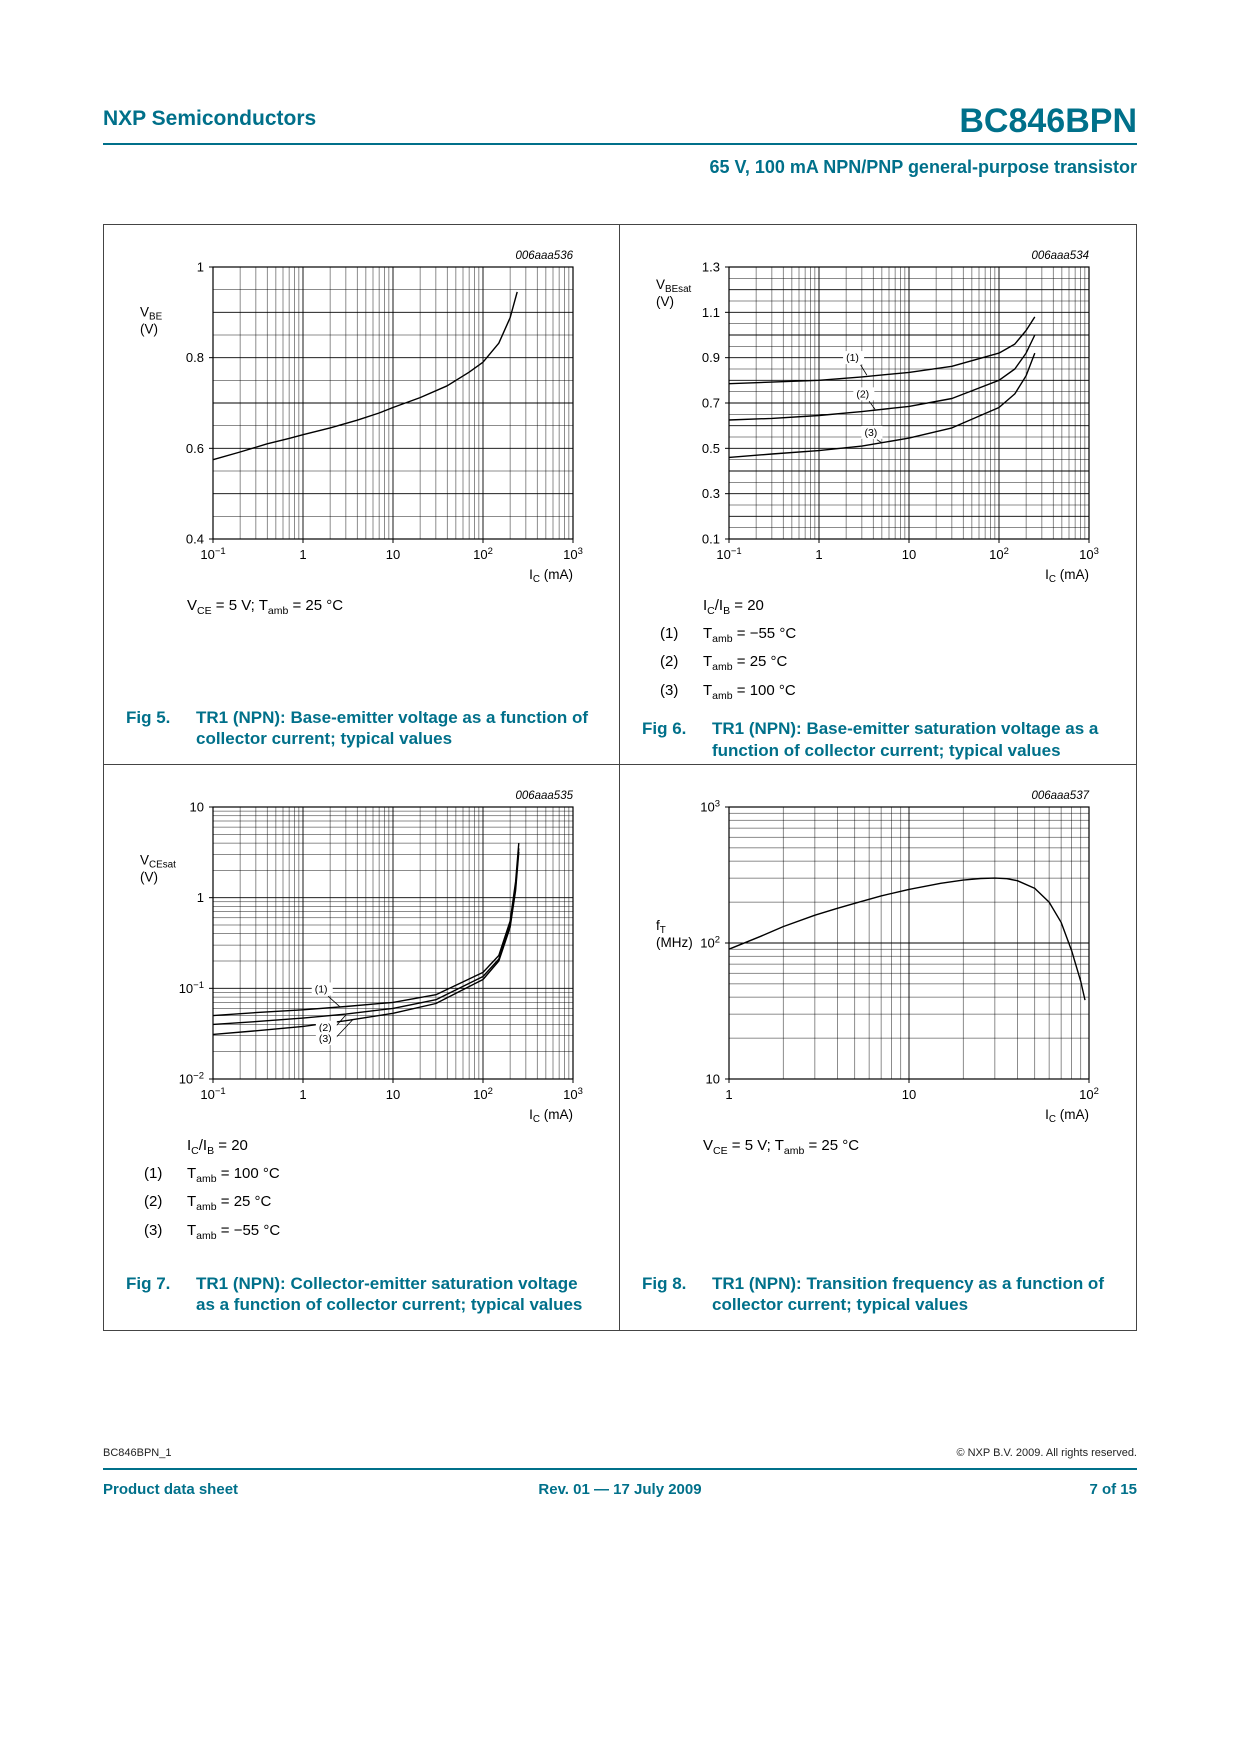 This screenshot has height=1754, width=1240. What do you see at coordinates (1060, 256) in the screenshot?
I see `svg-text: 006aaa534` at bounding box center [1060, 256].